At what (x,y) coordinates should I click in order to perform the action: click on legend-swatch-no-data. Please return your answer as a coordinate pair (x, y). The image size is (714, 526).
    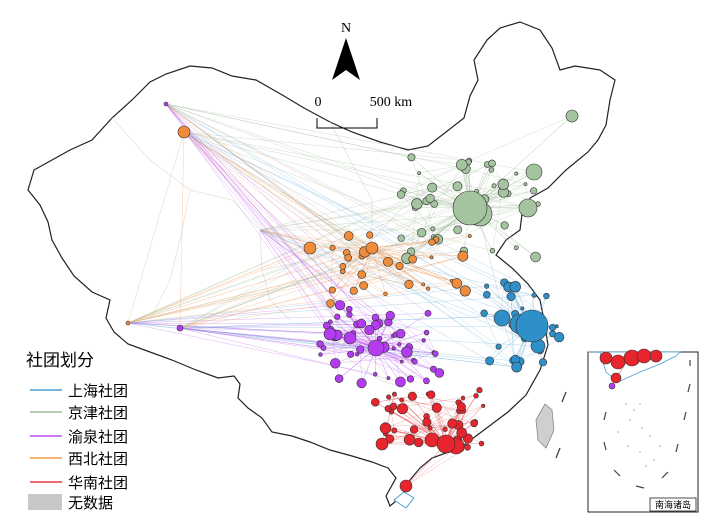
    Looking at the image, I should click on (45, 502).